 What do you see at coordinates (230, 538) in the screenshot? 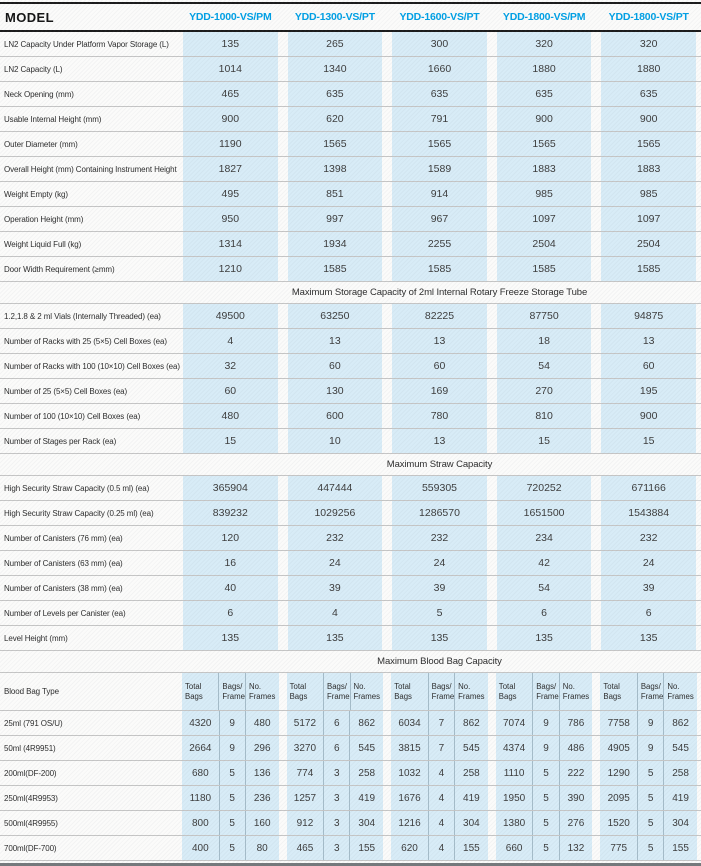
I see `cell-value: 120` at bounding box center [230, 538].